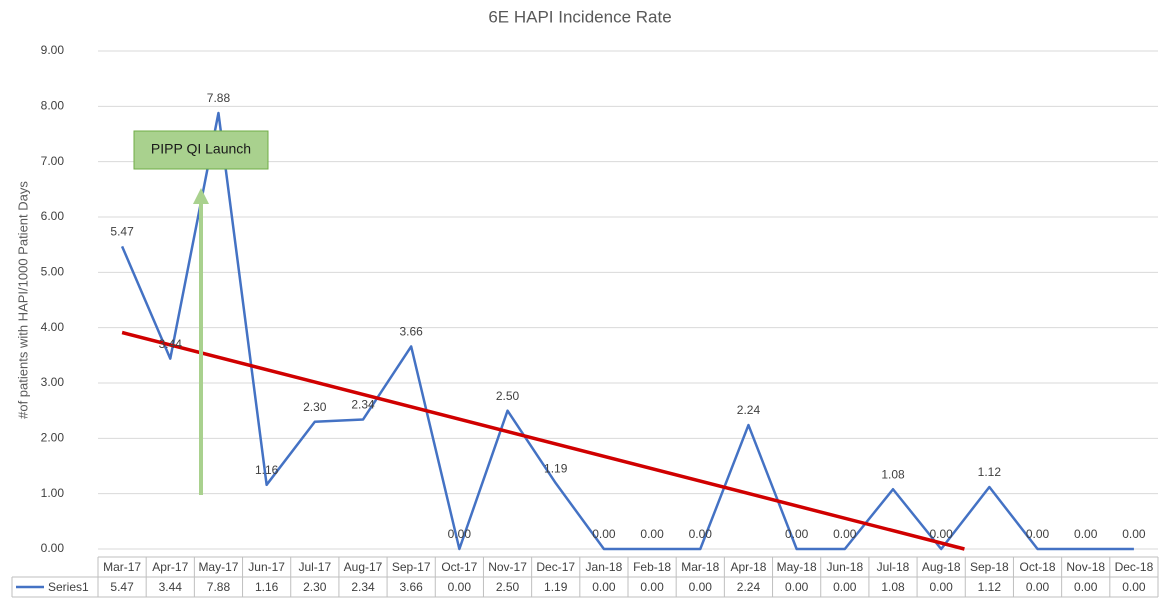 The image size is (1159, 603). I want to click on data-label: 1.08, so click(893, 474).